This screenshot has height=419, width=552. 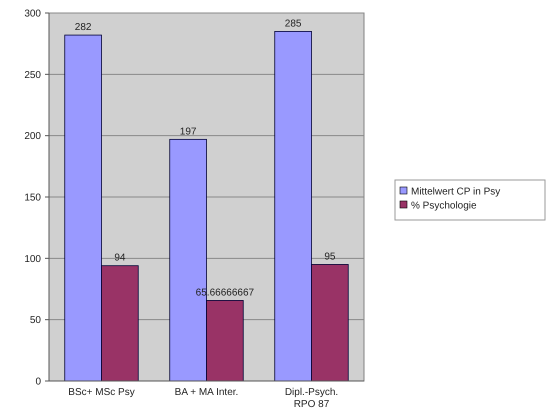 I want to click on data-label: 197, so click(x=188, y=132).